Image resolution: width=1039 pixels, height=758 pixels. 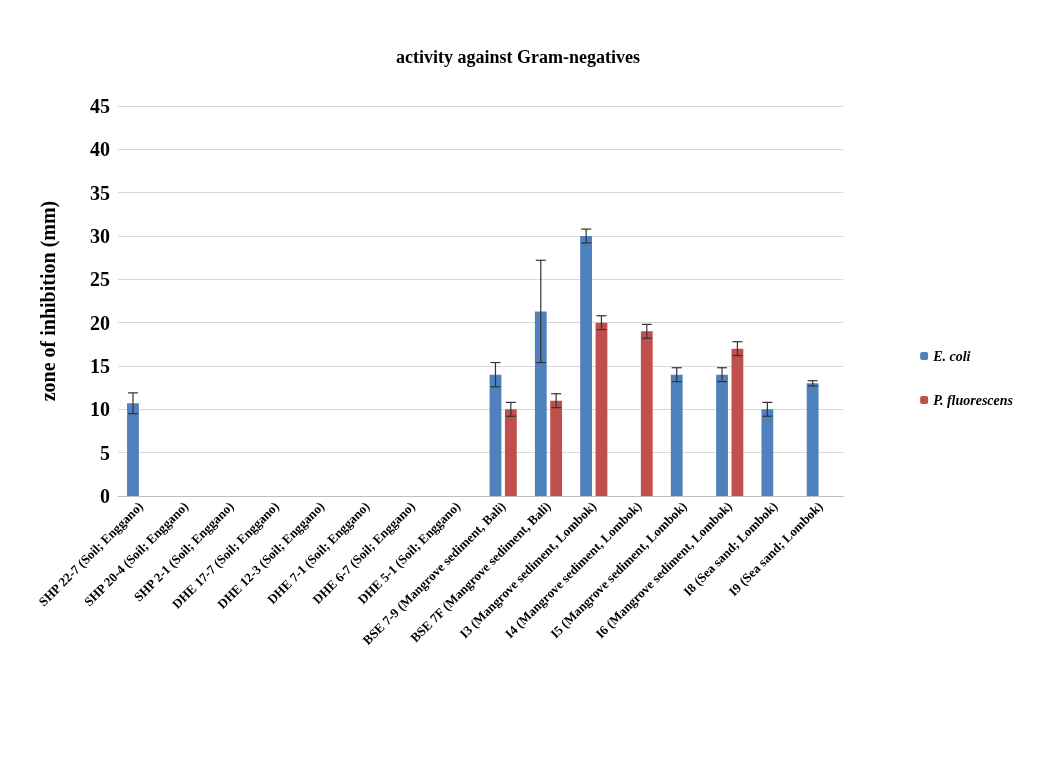 I want to click on y-axis-title: zone of inhibition (mm), so click(x=48, y=301).